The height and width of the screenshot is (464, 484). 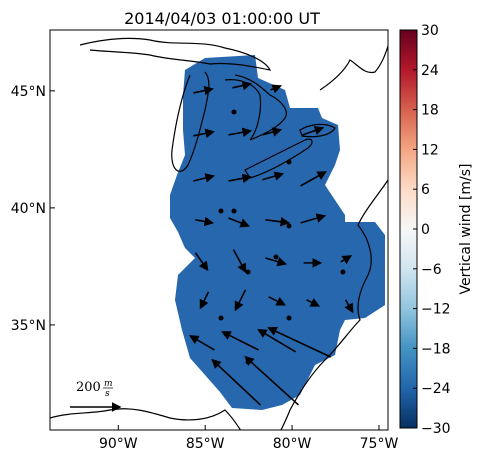 What do you see at coordinates (436, 389) in the screenshot?
I see `colorbar-tick-label: −24` at bounding box center [436, 389].